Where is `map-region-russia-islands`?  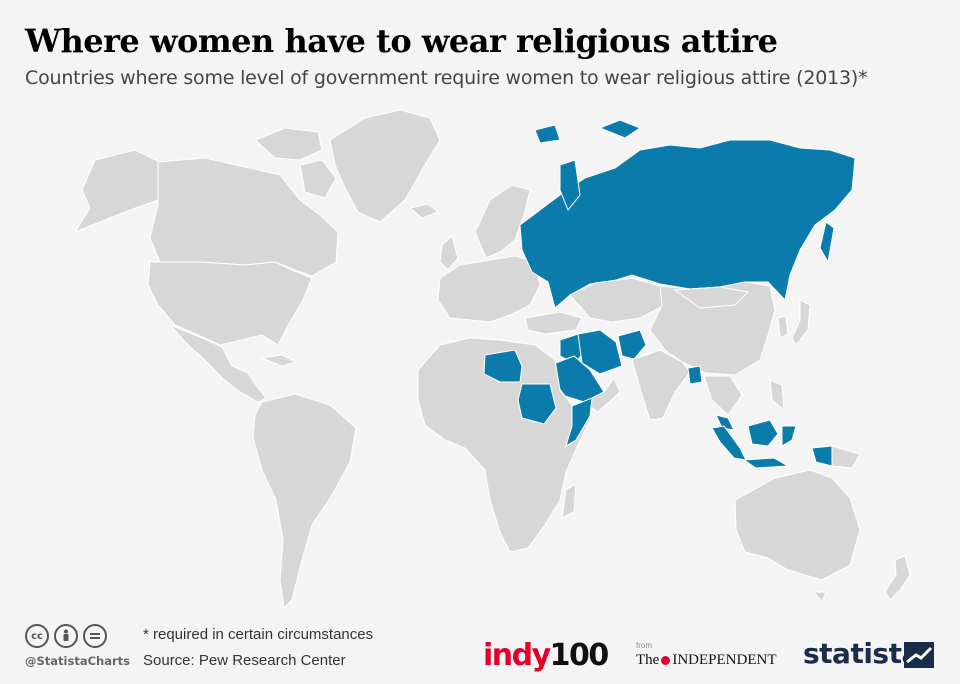 map-region-russia-islands is located at coordinates (620, 129).